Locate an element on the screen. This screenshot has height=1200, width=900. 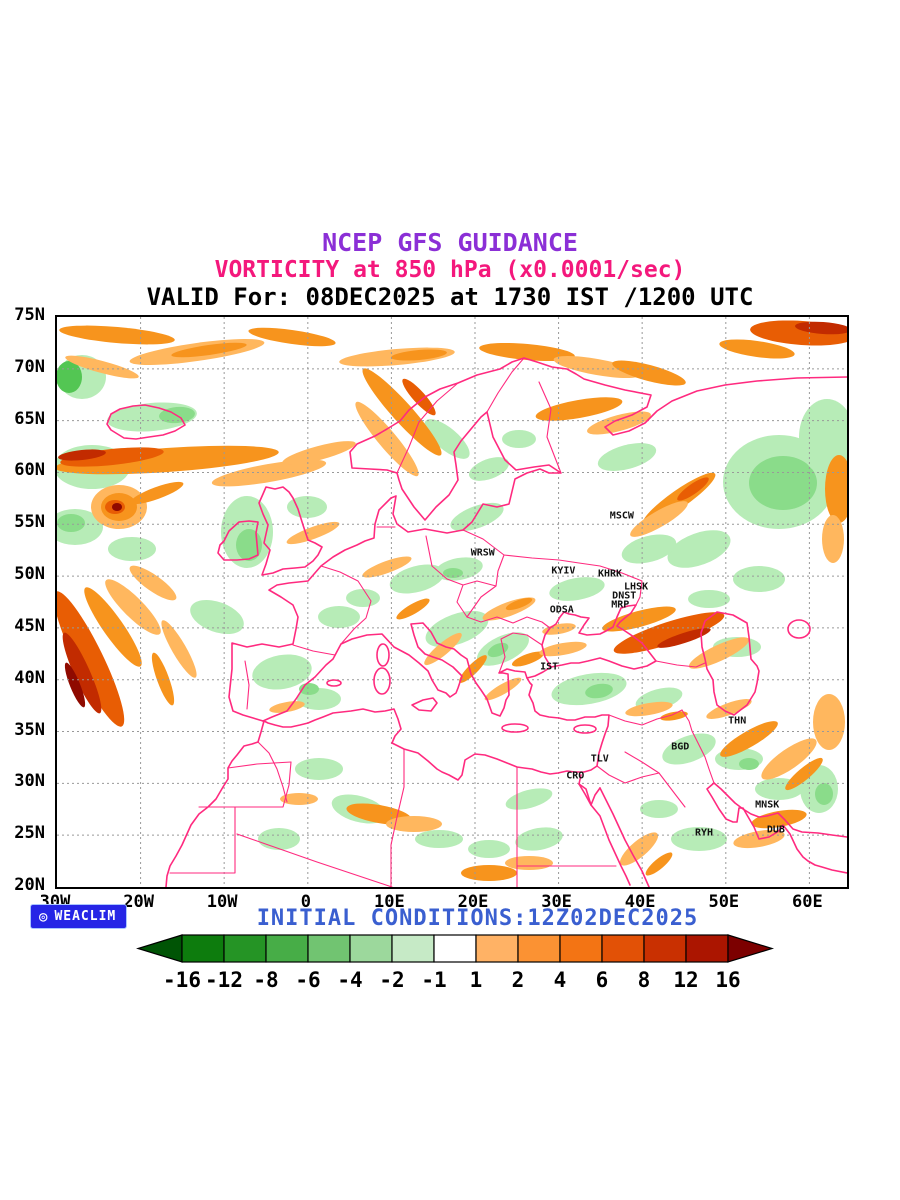
model-title: NCEP GFS GUIDANCE is located at coordinates (450, 242).